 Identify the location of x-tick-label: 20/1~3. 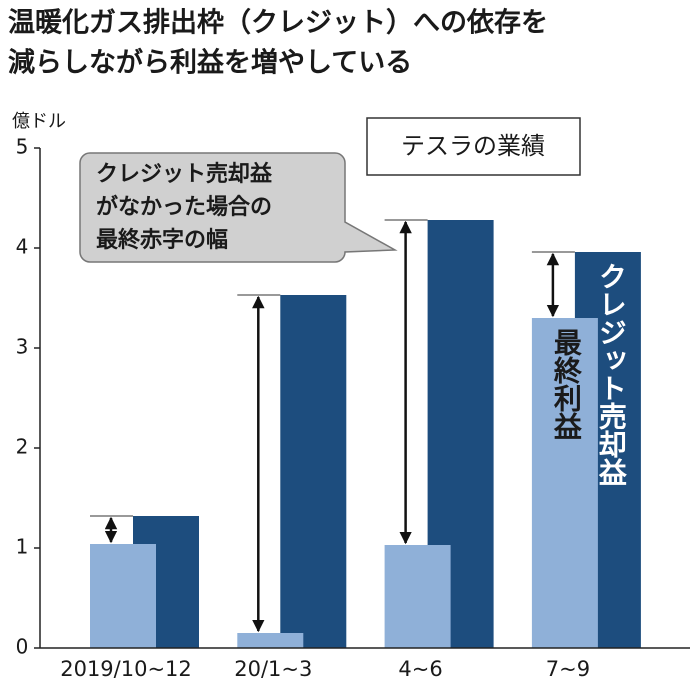
(273, 669).